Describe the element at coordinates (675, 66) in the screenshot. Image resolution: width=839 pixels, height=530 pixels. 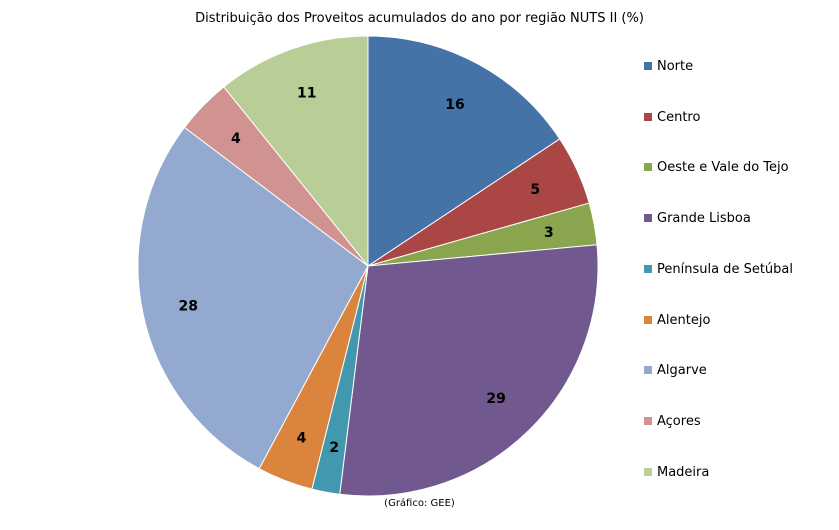
I see `legend-label-norte: Norte` at that location.